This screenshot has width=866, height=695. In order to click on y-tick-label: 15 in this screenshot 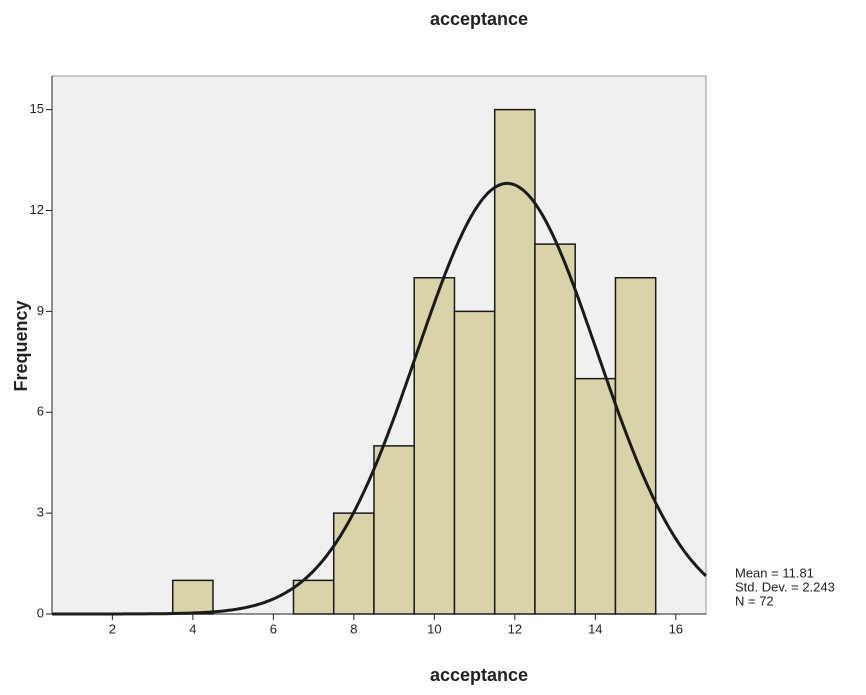, I will do `click(37, 108)`.